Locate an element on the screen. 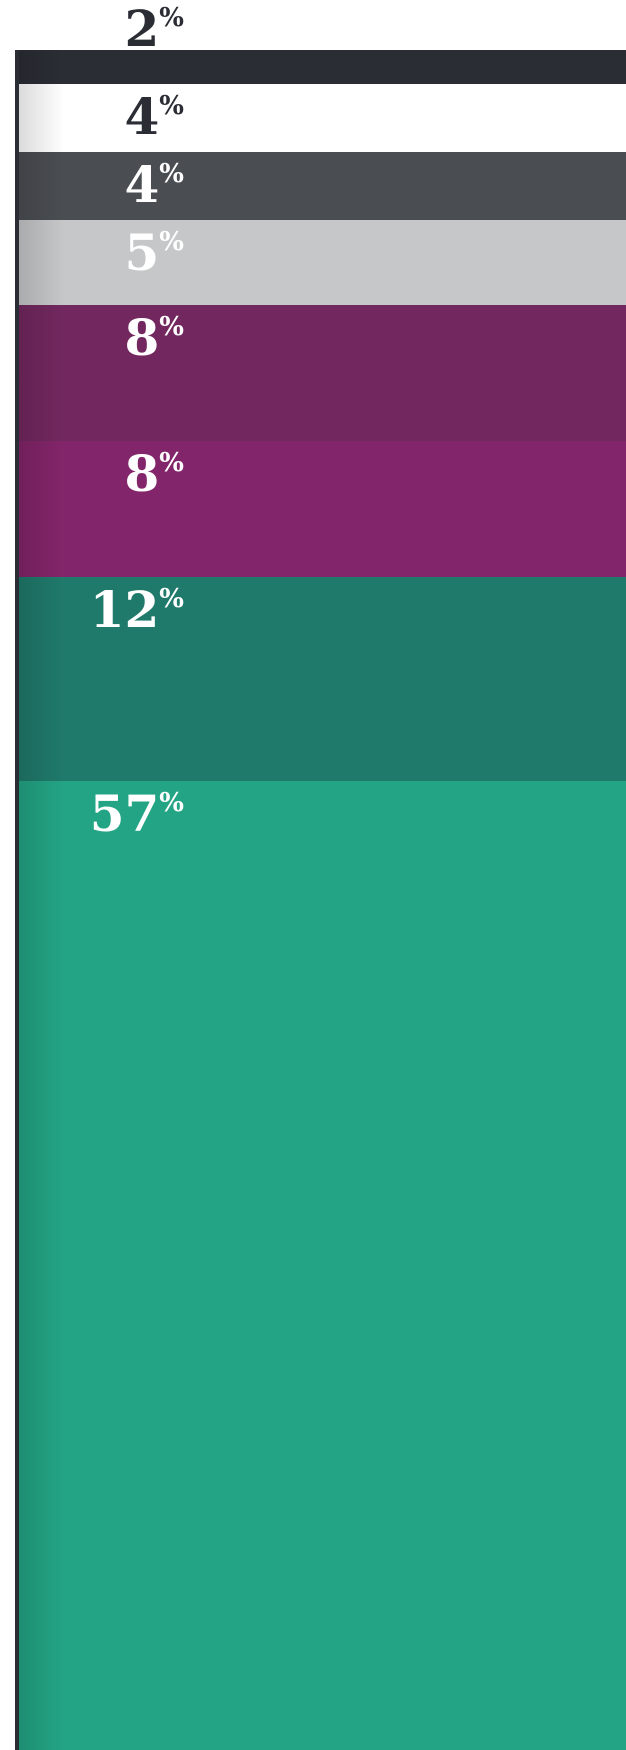 Image resolution: width=626 pixels, height=1750 pixels. labels: 2% 4% 4% 5% 8% 8% 12% 57% is located at coordinates (137, 421).